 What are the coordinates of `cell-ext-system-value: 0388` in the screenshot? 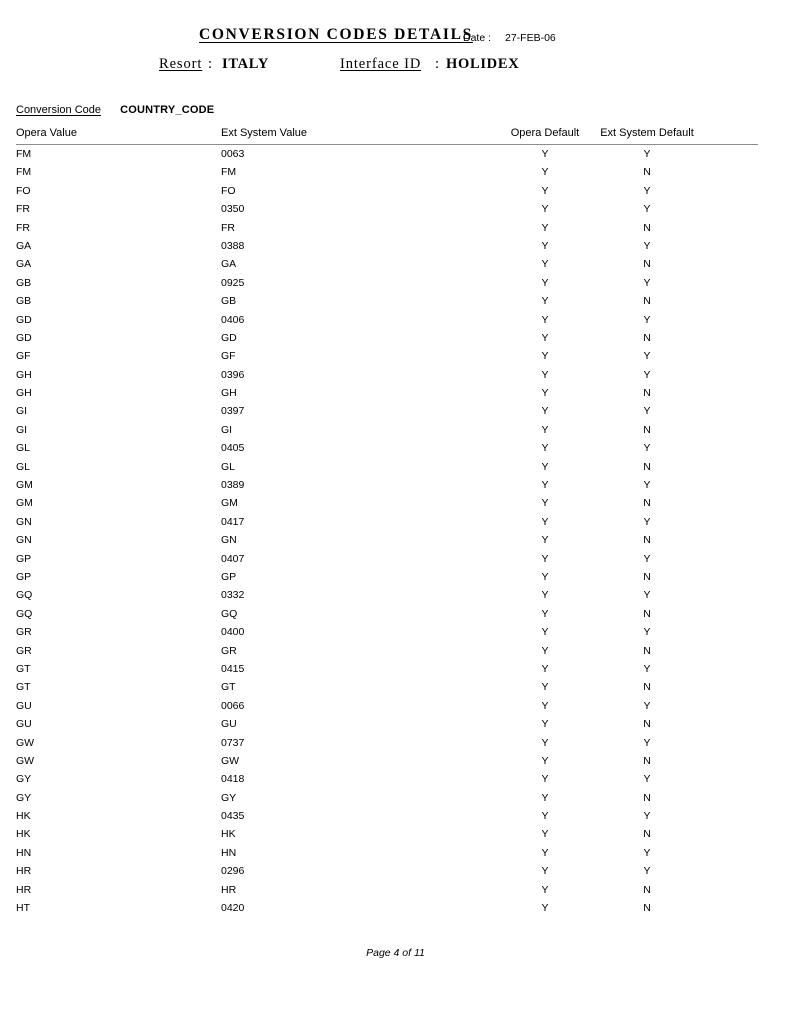 It's located at (233, 245).